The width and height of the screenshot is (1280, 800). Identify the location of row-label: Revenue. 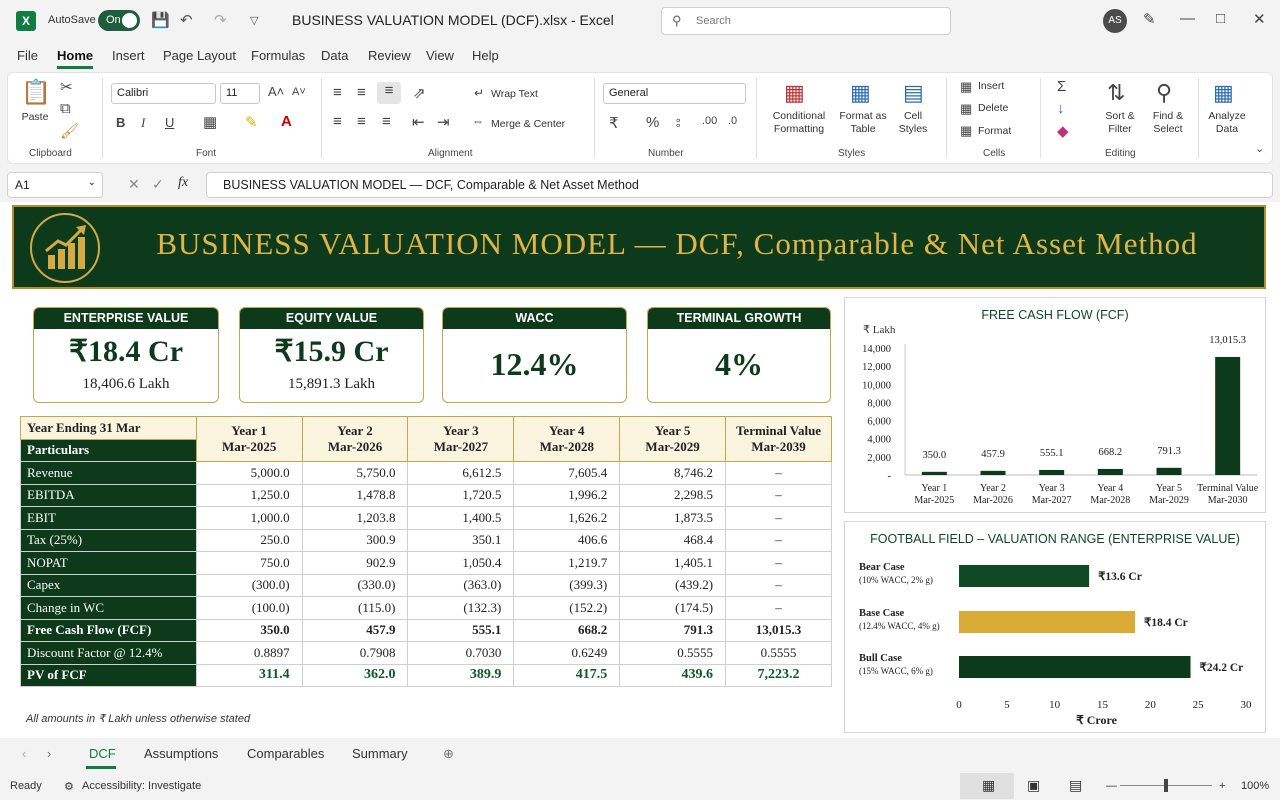
(108, 473).